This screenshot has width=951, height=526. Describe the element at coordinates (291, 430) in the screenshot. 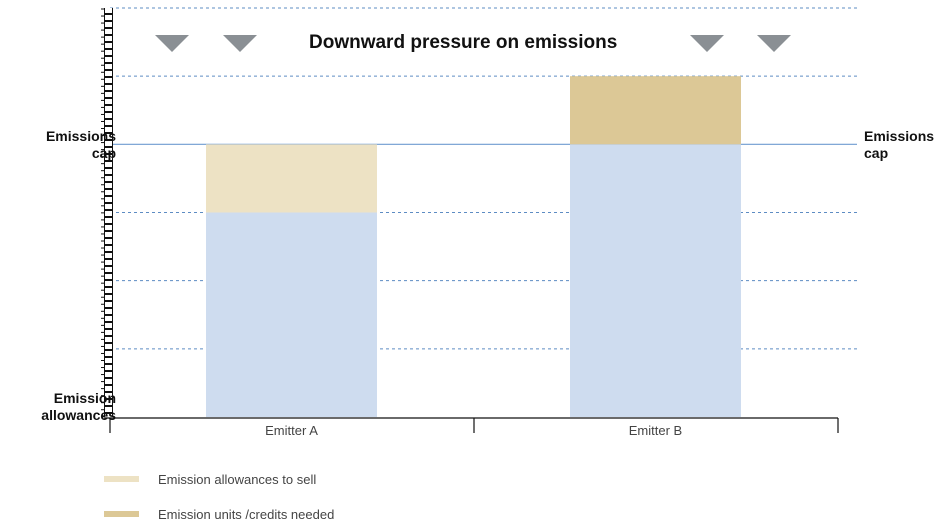

I see `category-label-emitter-a: Emitter A` at that location.